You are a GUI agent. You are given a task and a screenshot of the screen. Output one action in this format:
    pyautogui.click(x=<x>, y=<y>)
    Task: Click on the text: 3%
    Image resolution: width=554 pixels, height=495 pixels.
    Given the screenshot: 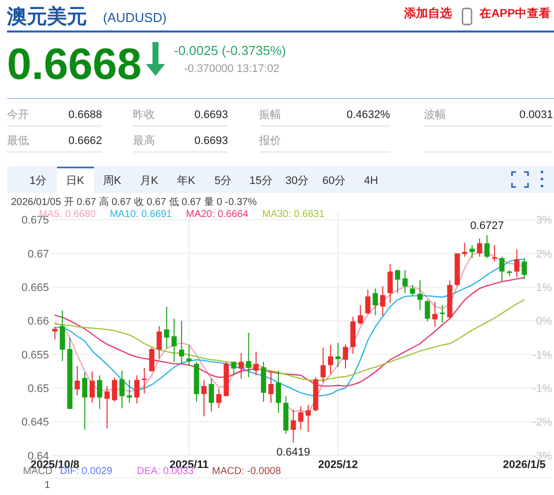 What is the action you would take?
    pyautogui.click(x=544, y=220)
    